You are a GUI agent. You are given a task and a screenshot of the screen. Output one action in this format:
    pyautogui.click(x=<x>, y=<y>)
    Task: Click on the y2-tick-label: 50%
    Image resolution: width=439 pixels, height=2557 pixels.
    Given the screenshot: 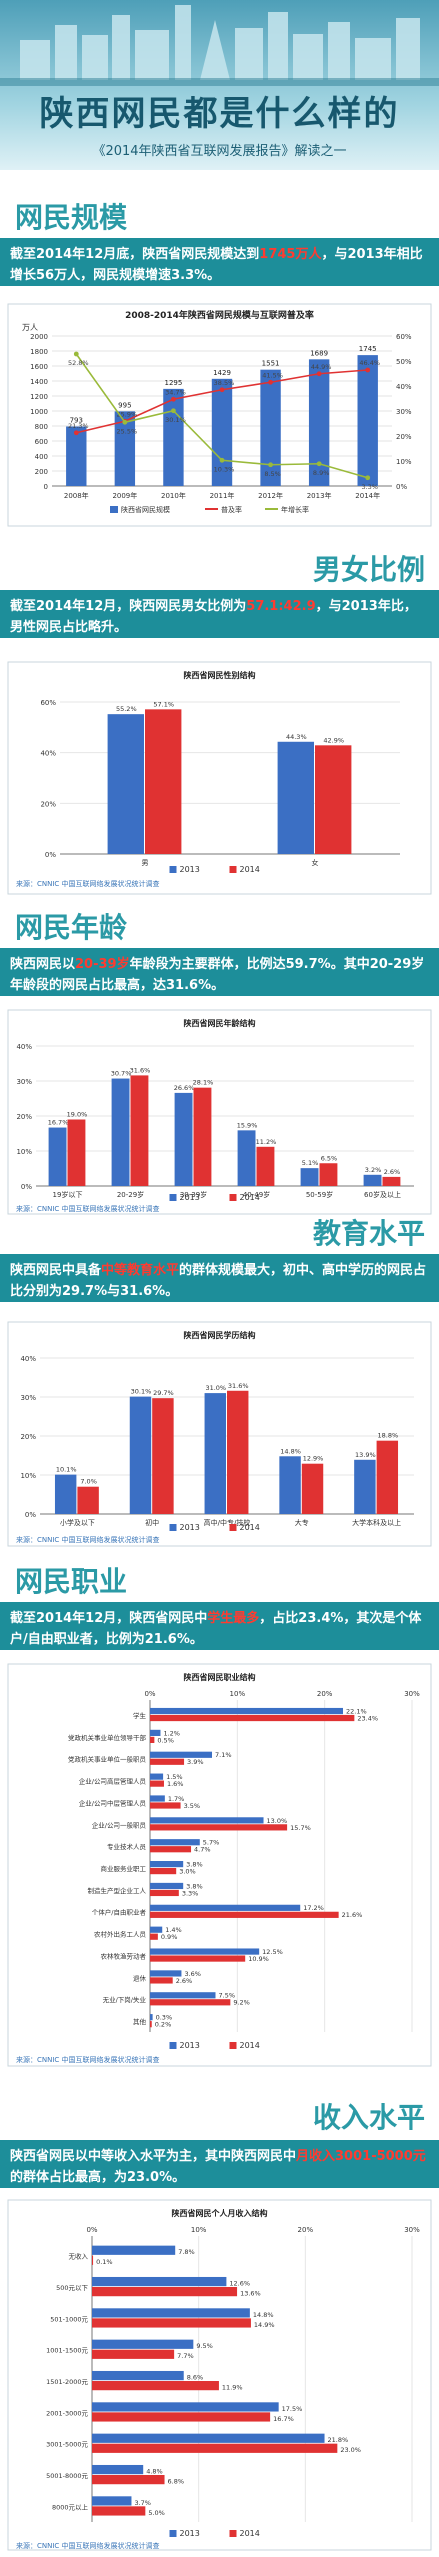 What is the action you would take?
    pyautogui.click(x=404, y=362)
    